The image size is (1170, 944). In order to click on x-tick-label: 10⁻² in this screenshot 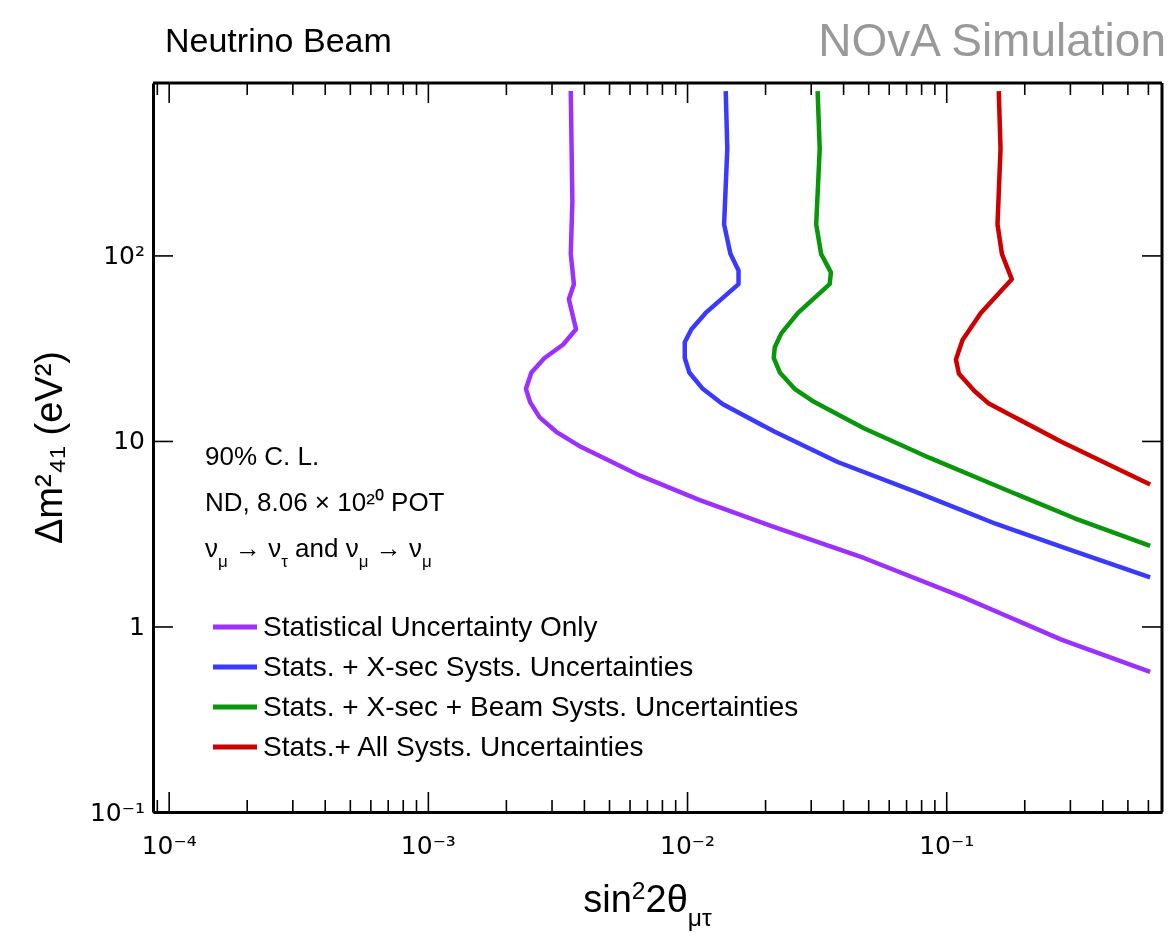, I will do `click(688, 845)`.